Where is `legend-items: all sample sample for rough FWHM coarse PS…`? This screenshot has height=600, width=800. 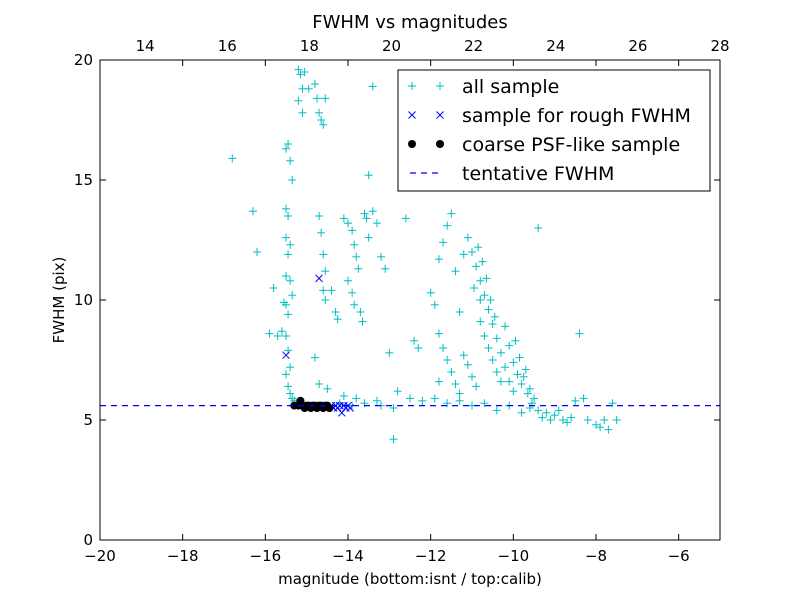 legend-items: all sample sample for rough FWHM coarse PS… is located at coordinates (549, 130).